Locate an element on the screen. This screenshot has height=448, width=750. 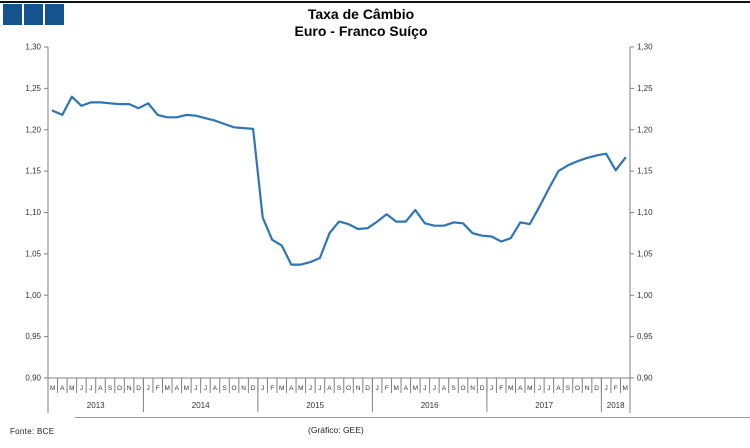
svg-text: 2017 is located at coordinates (544, 405).